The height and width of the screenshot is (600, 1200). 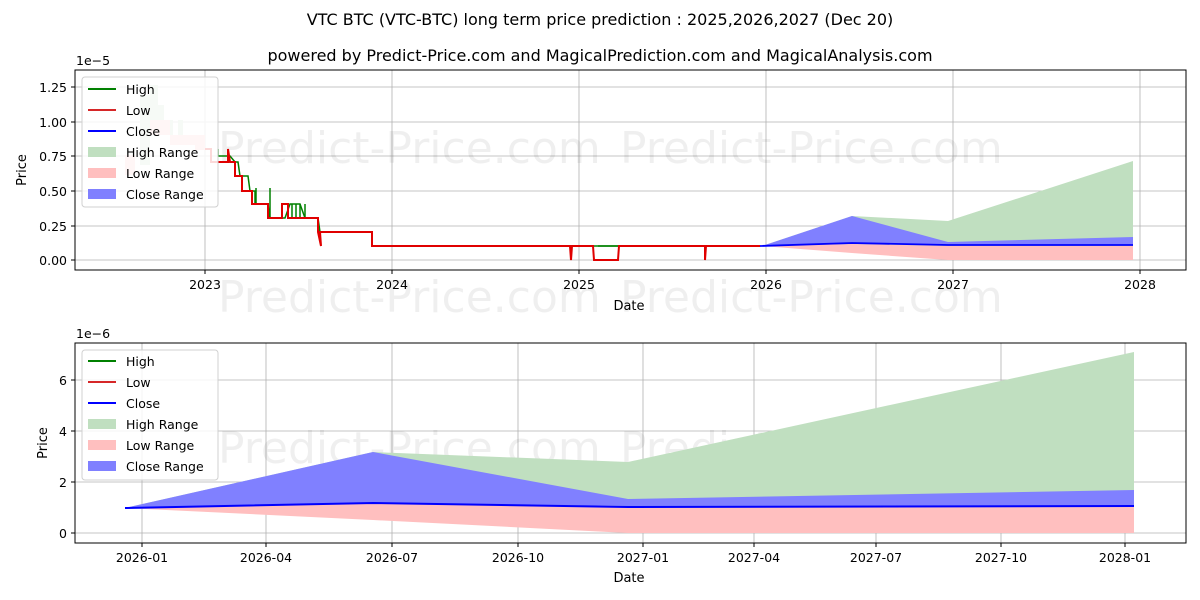 I want to click on top-x-axis-label: Date, so click(x=628, y=306).